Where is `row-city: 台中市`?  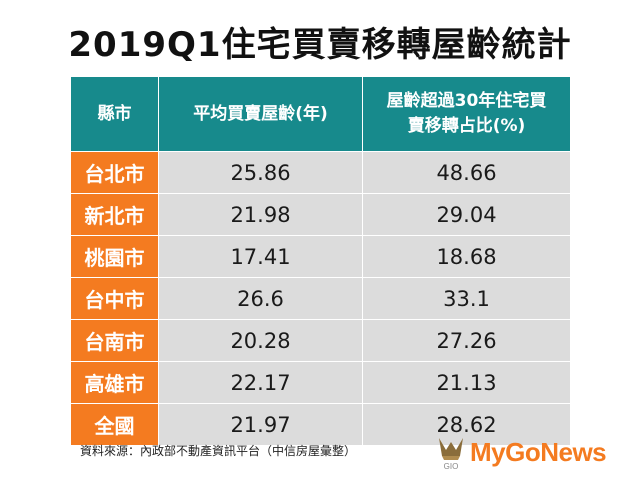 row-city: 台中市 is located at coordinates (114, 298).